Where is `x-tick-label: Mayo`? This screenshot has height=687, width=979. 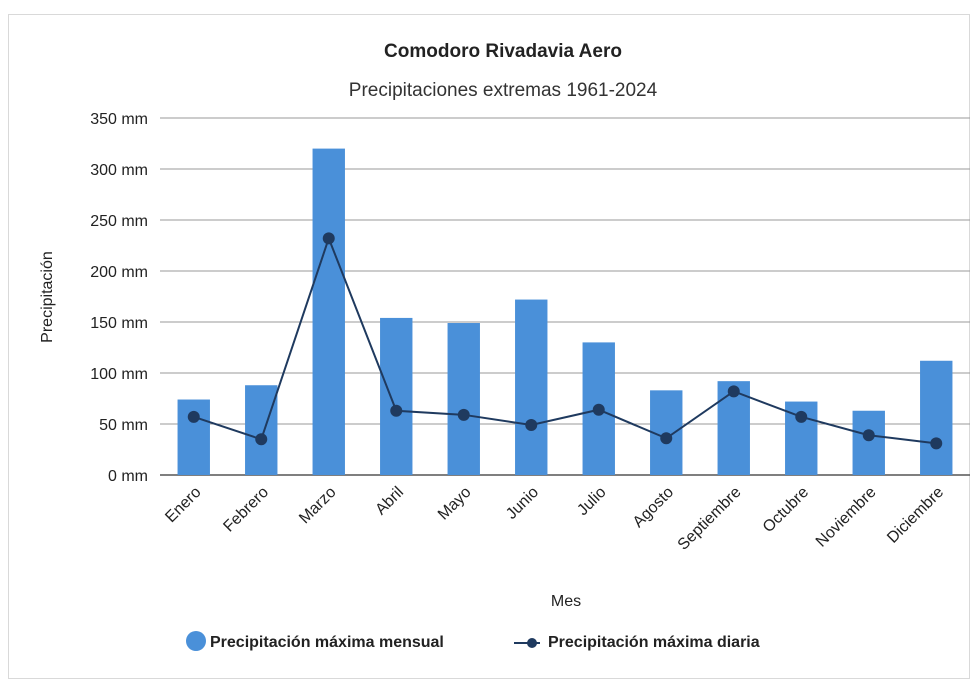 x-tick-label: Mayo is located at coordinates (455, 504).